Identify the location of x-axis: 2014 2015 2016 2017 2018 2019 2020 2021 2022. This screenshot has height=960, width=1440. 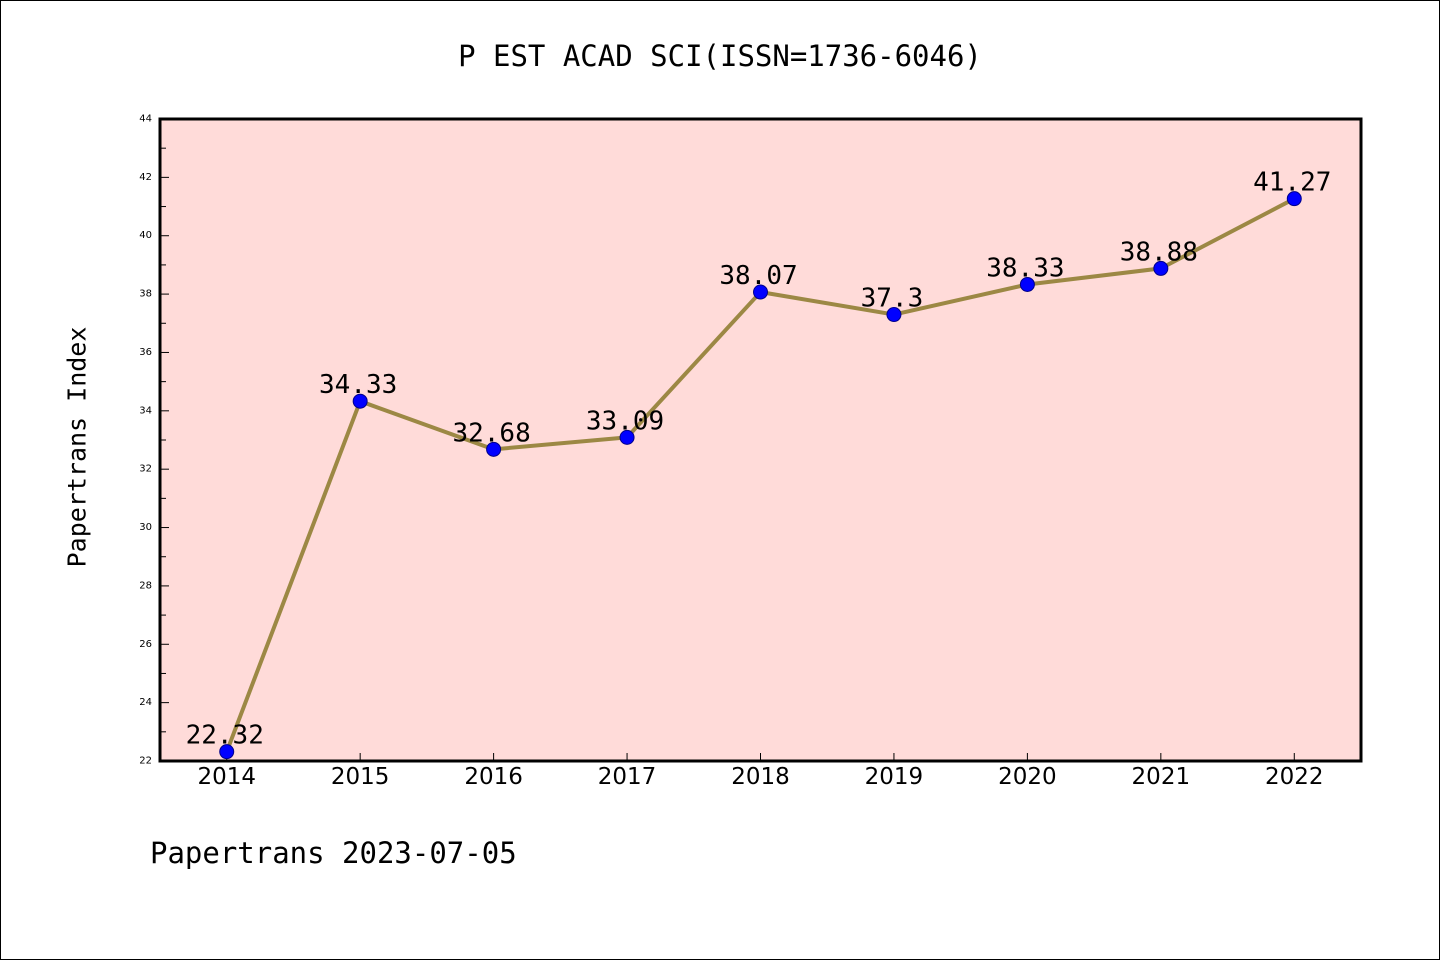
(760, 771).